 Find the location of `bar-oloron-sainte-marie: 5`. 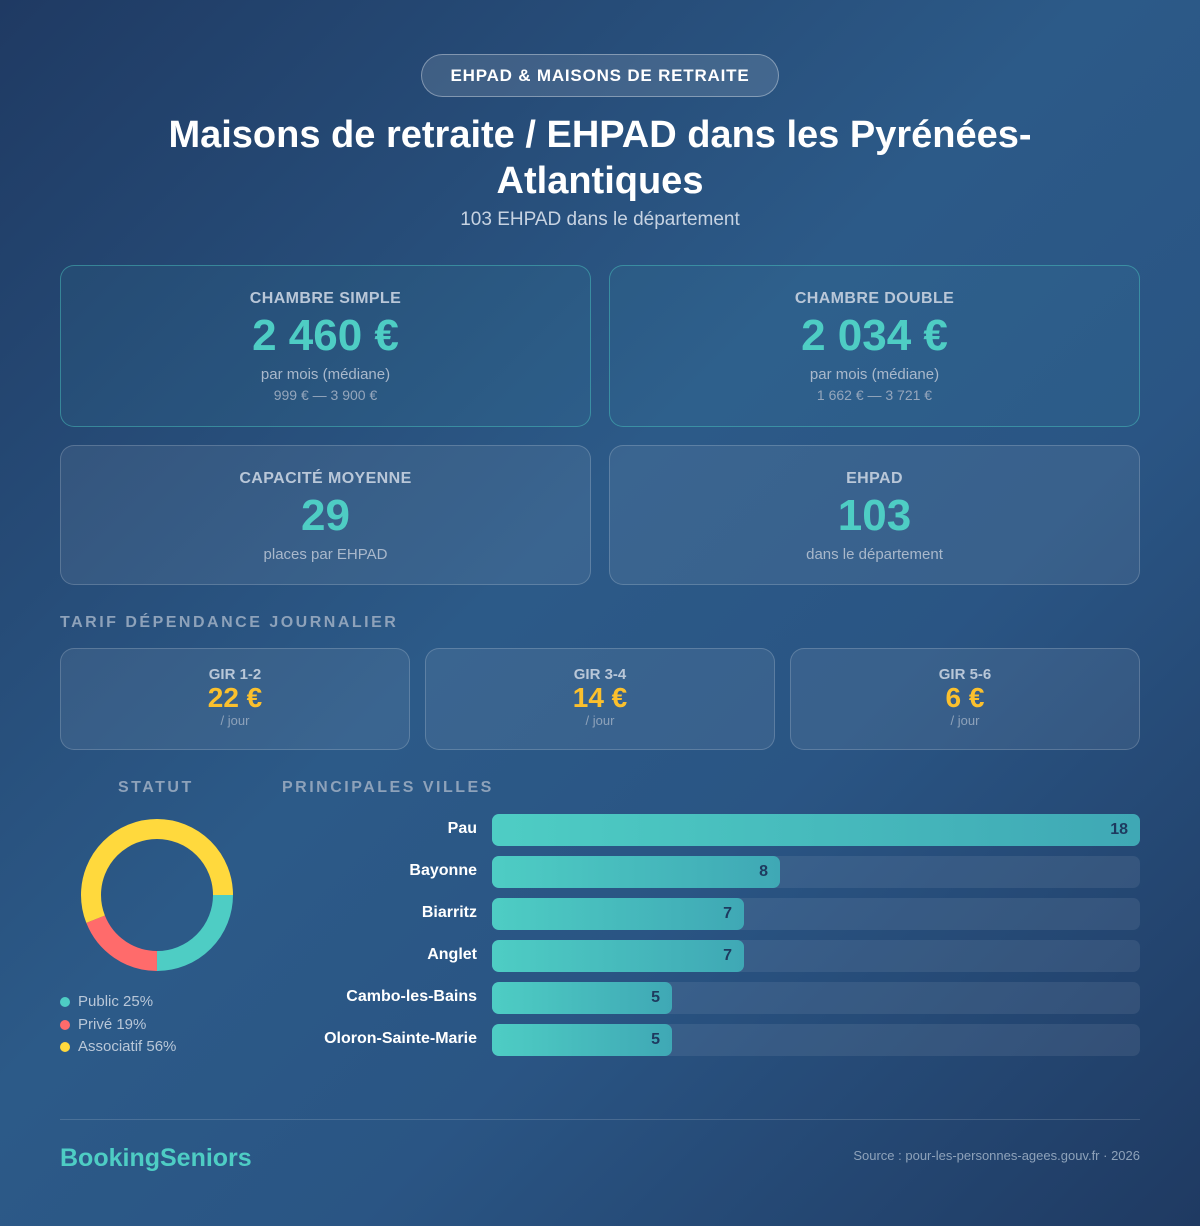

bar-oloron-sainte-marie: 5 is located at coordinates (582, 1040).